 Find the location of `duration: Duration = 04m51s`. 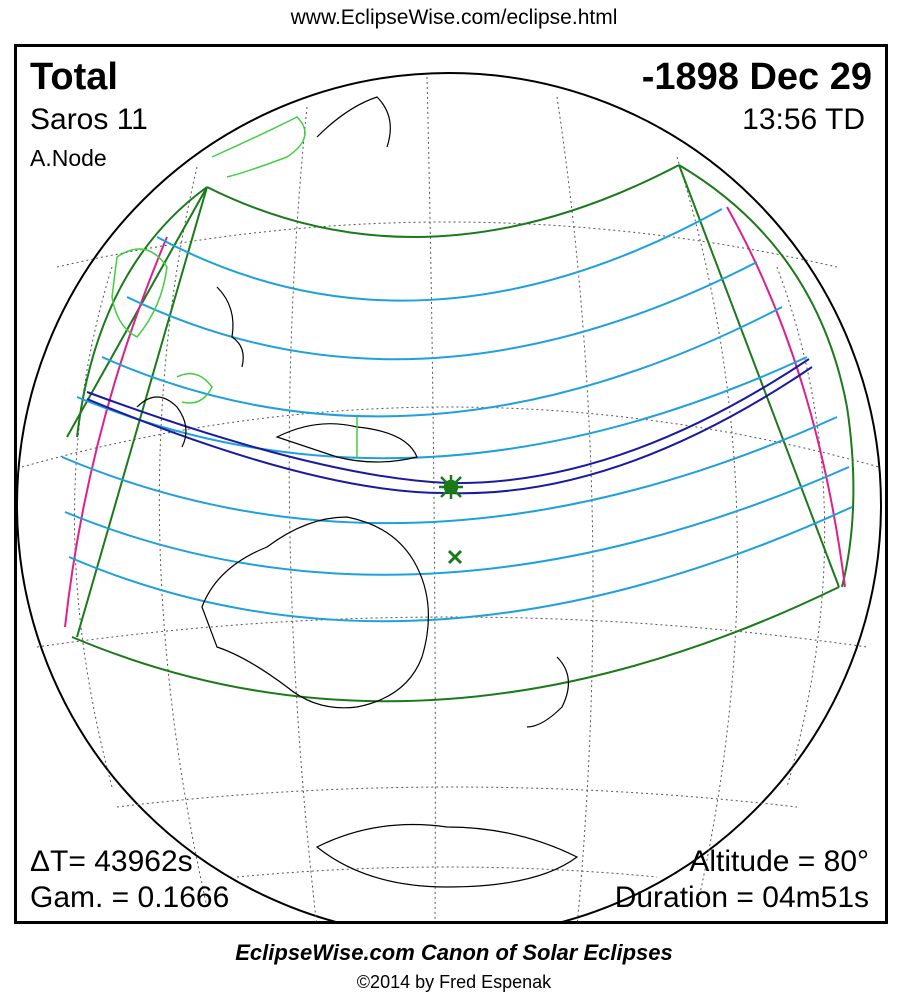

duration: Duration = 04m51s is located at coordinates (741, 897).